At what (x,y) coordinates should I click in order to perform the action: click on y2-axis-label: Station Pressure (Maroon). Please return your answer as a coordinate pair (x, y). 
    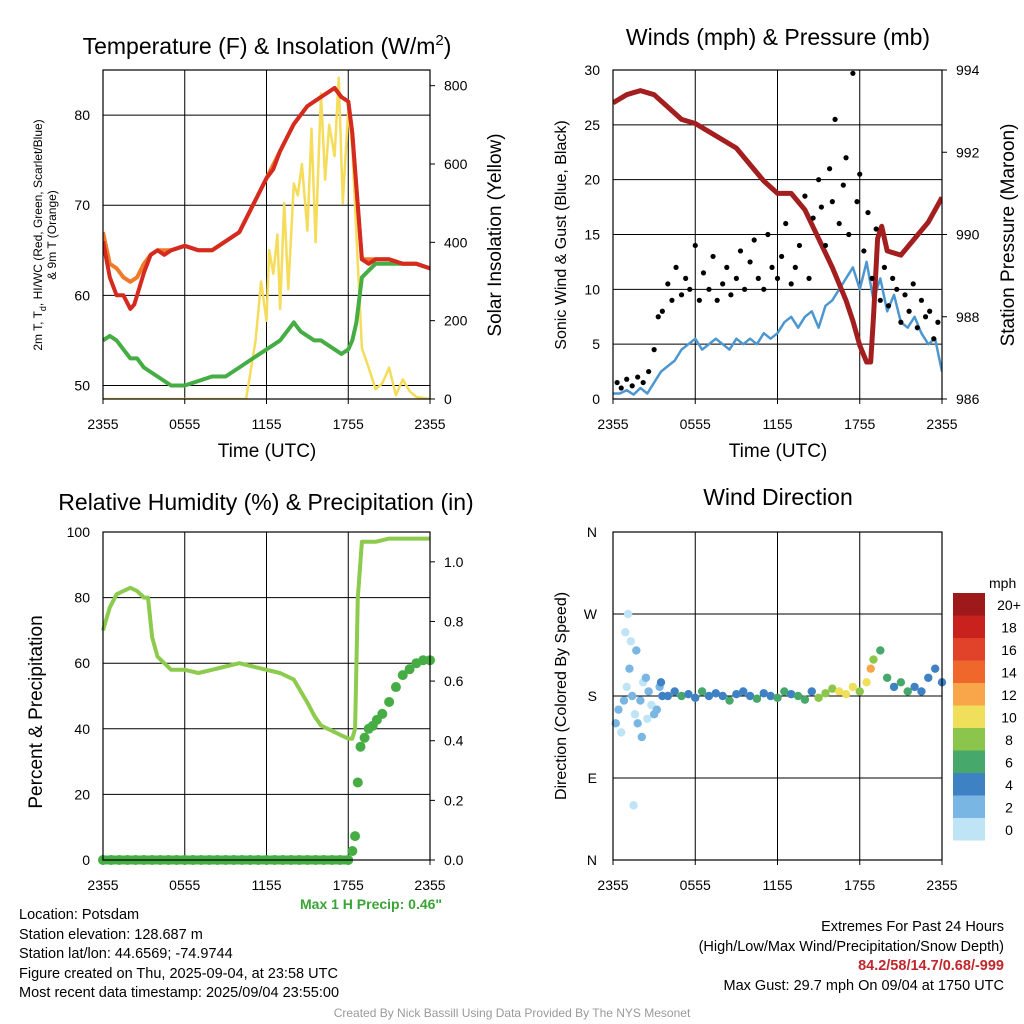
    Looking at the image, I should click on (1008, 235).